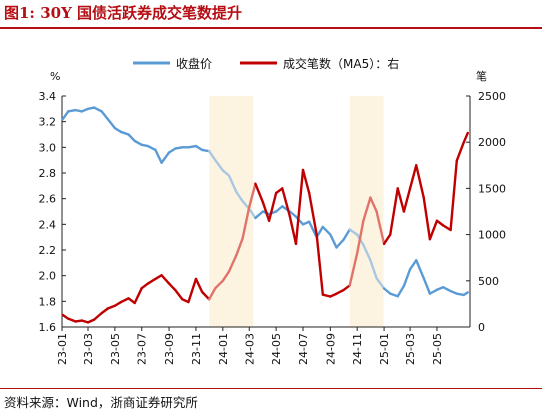 This screenshot has width=542, height=413. I want to click on left-tick-label: 3.4, so click(48, 96).